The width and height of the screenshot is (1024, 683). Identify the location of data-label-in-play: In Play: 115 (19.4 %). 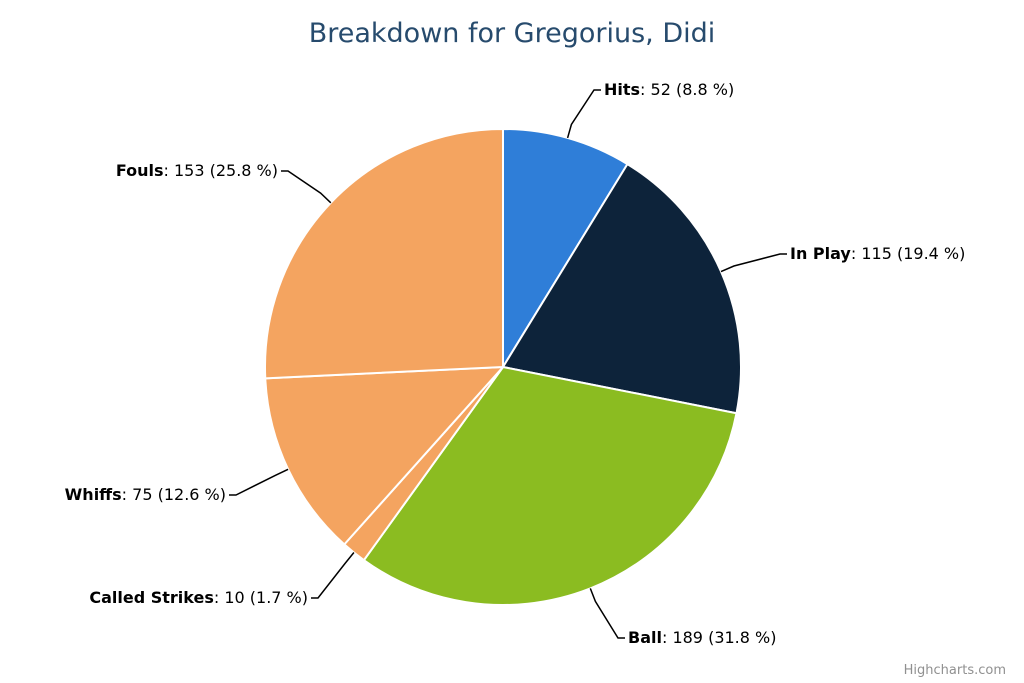
(877, 253).